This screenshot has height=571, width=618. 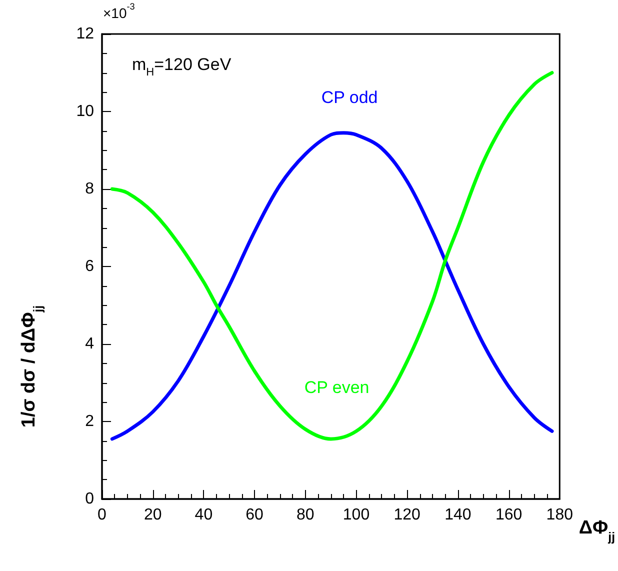 I want to click on y-tick-label: 10, so click(x=85, y=111).